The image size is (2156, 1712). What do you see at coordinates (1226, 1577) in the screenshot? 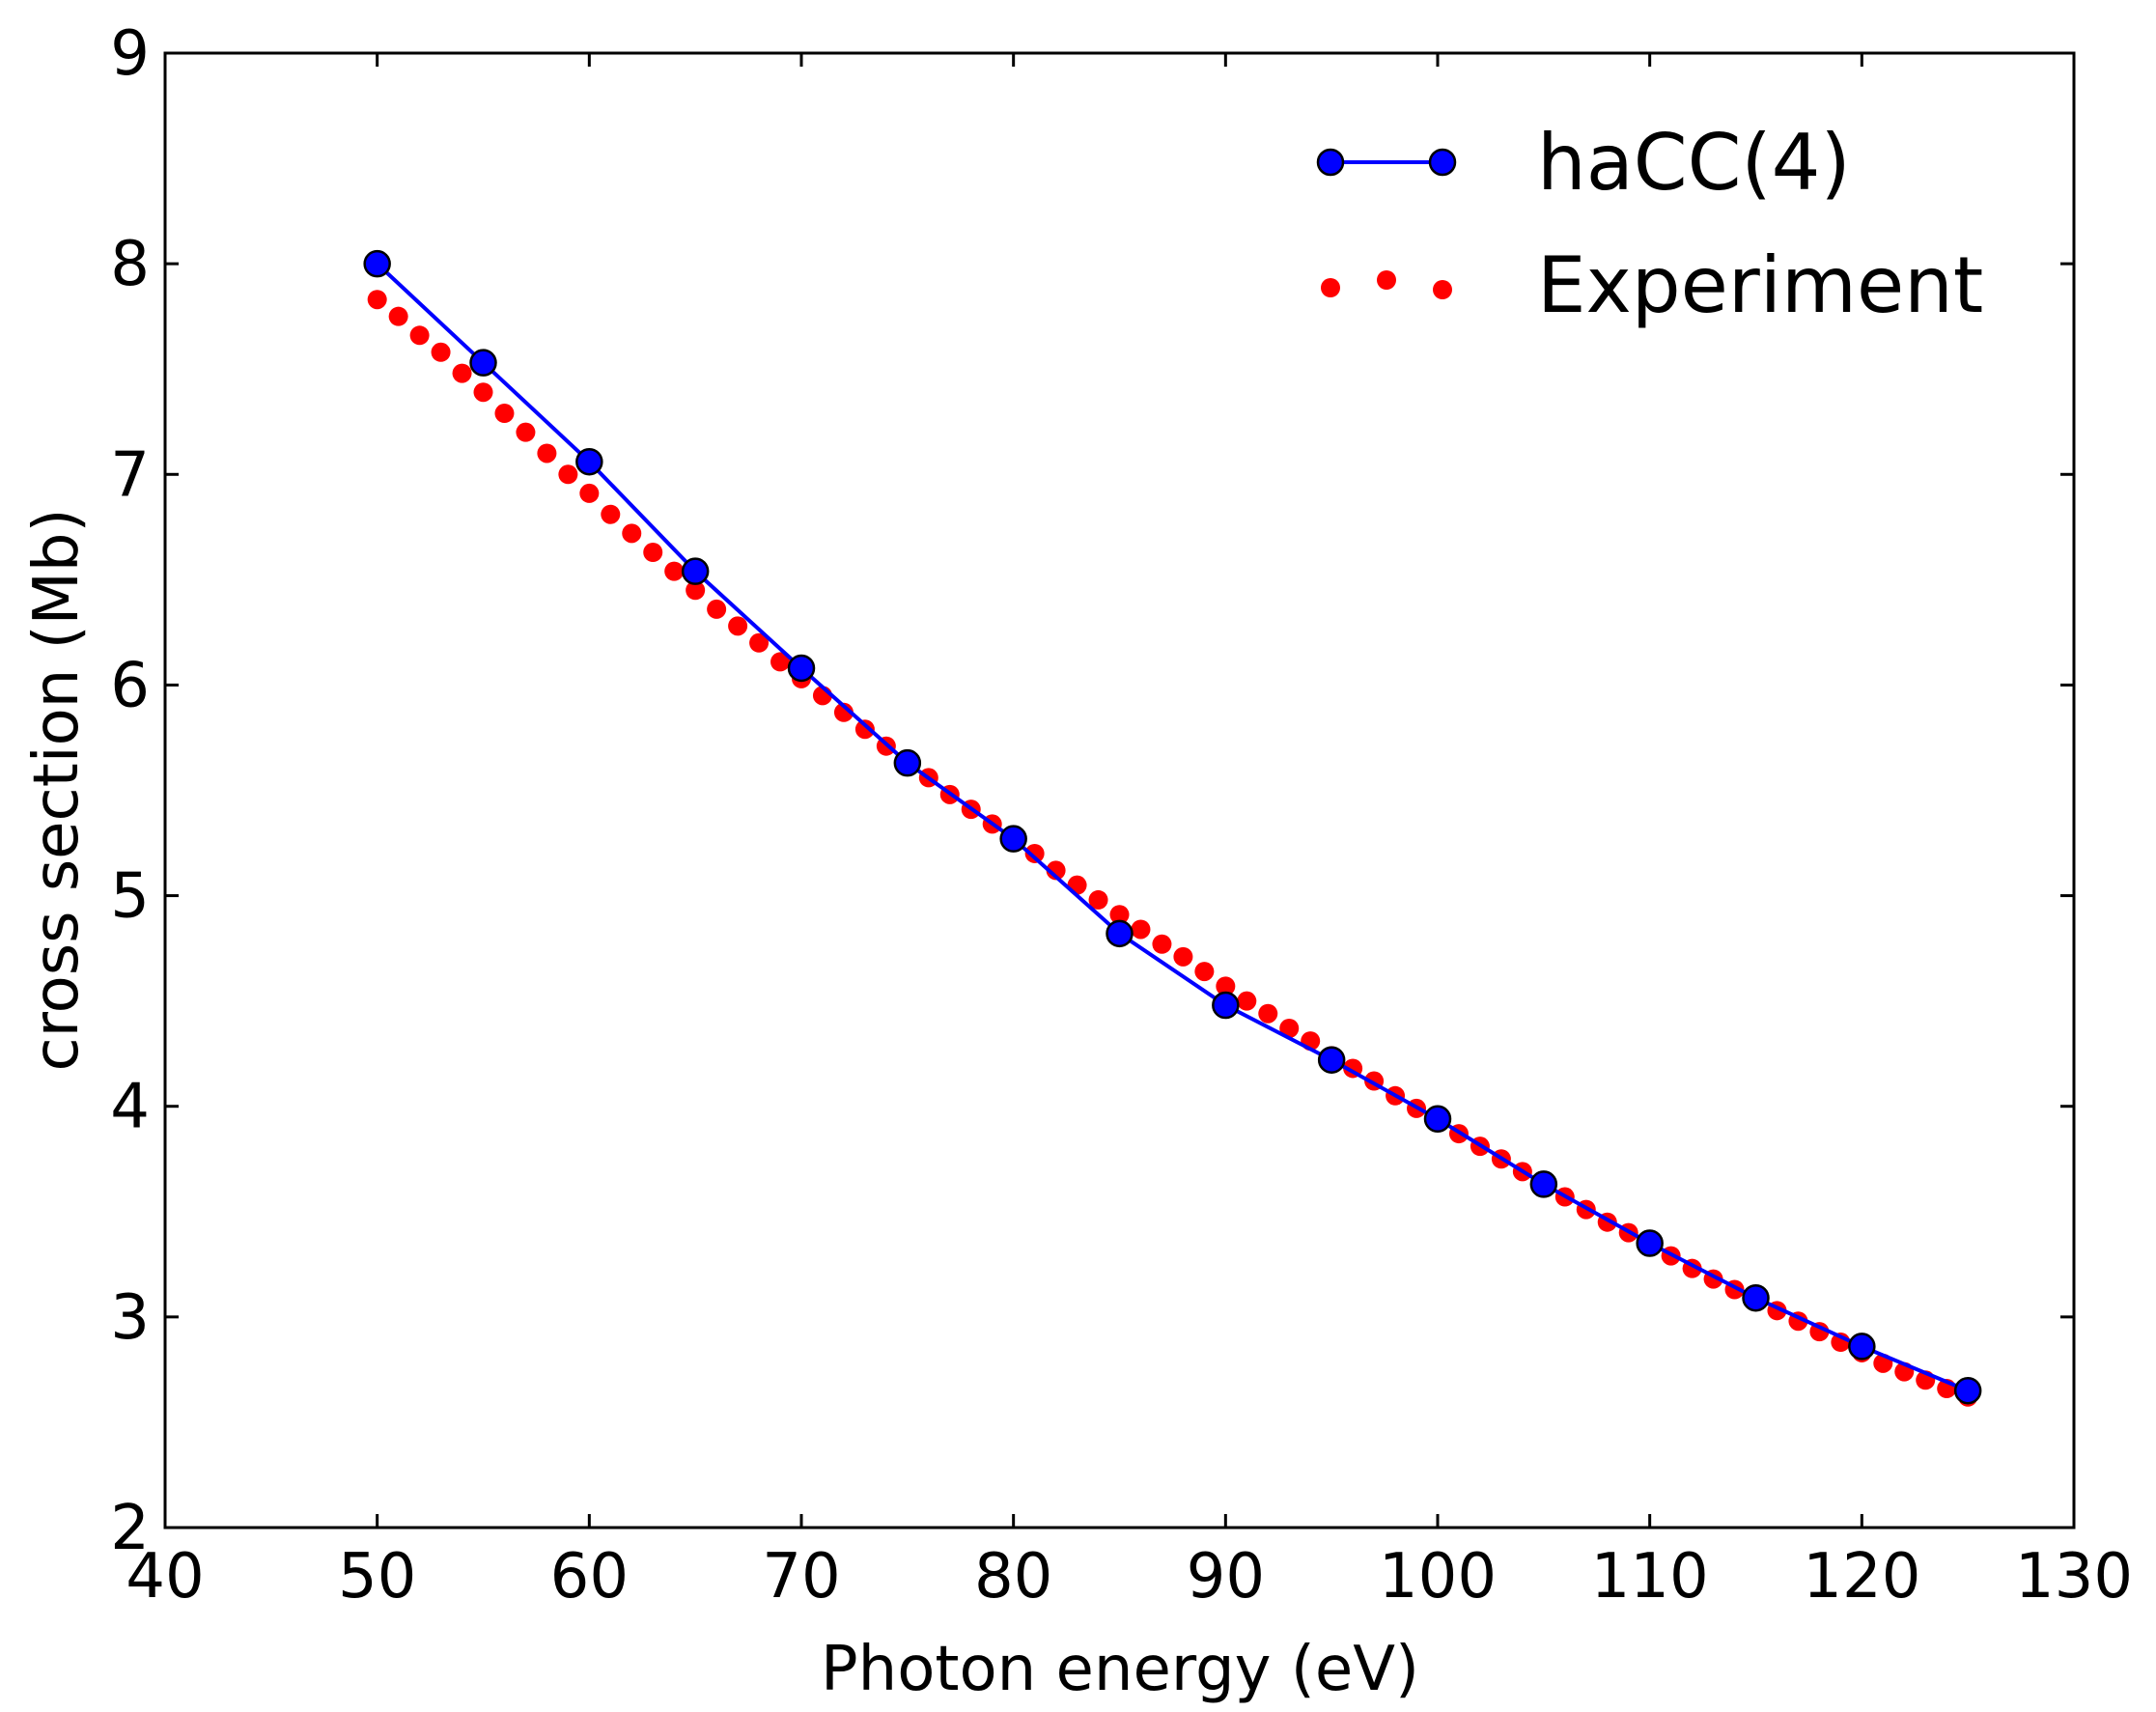
I see `x-tick-label: 90` at bounding box center [1226, 1577].